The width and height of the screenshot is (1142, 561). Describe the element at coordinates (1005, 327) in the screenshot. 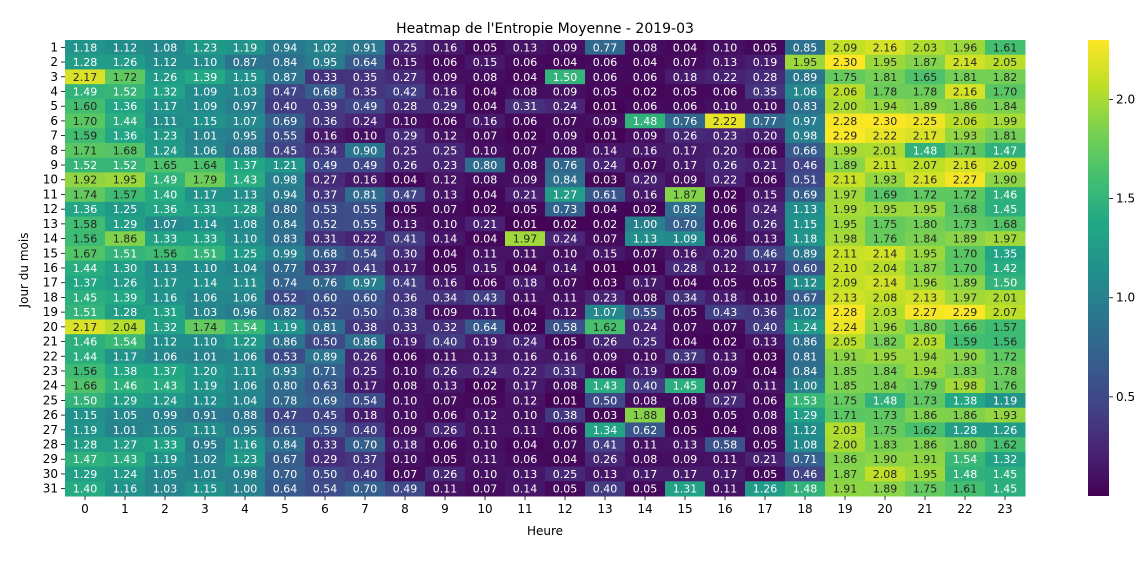

I see `heatmap-cell-label: 1.57` at that location.